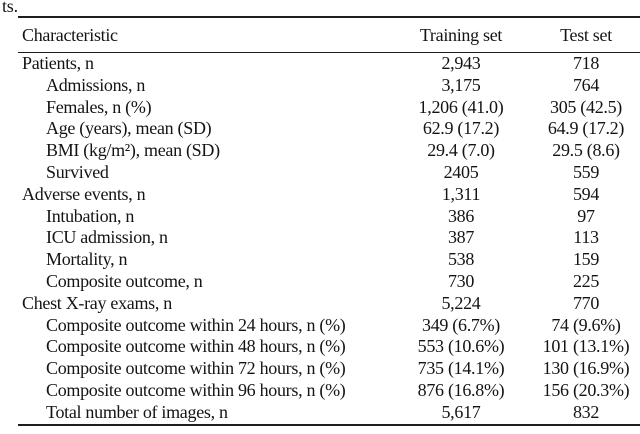 The width and height of the screenshot is (640, 434). I want to click on training-set-value: 876 (16.8%), so click(461, 389).